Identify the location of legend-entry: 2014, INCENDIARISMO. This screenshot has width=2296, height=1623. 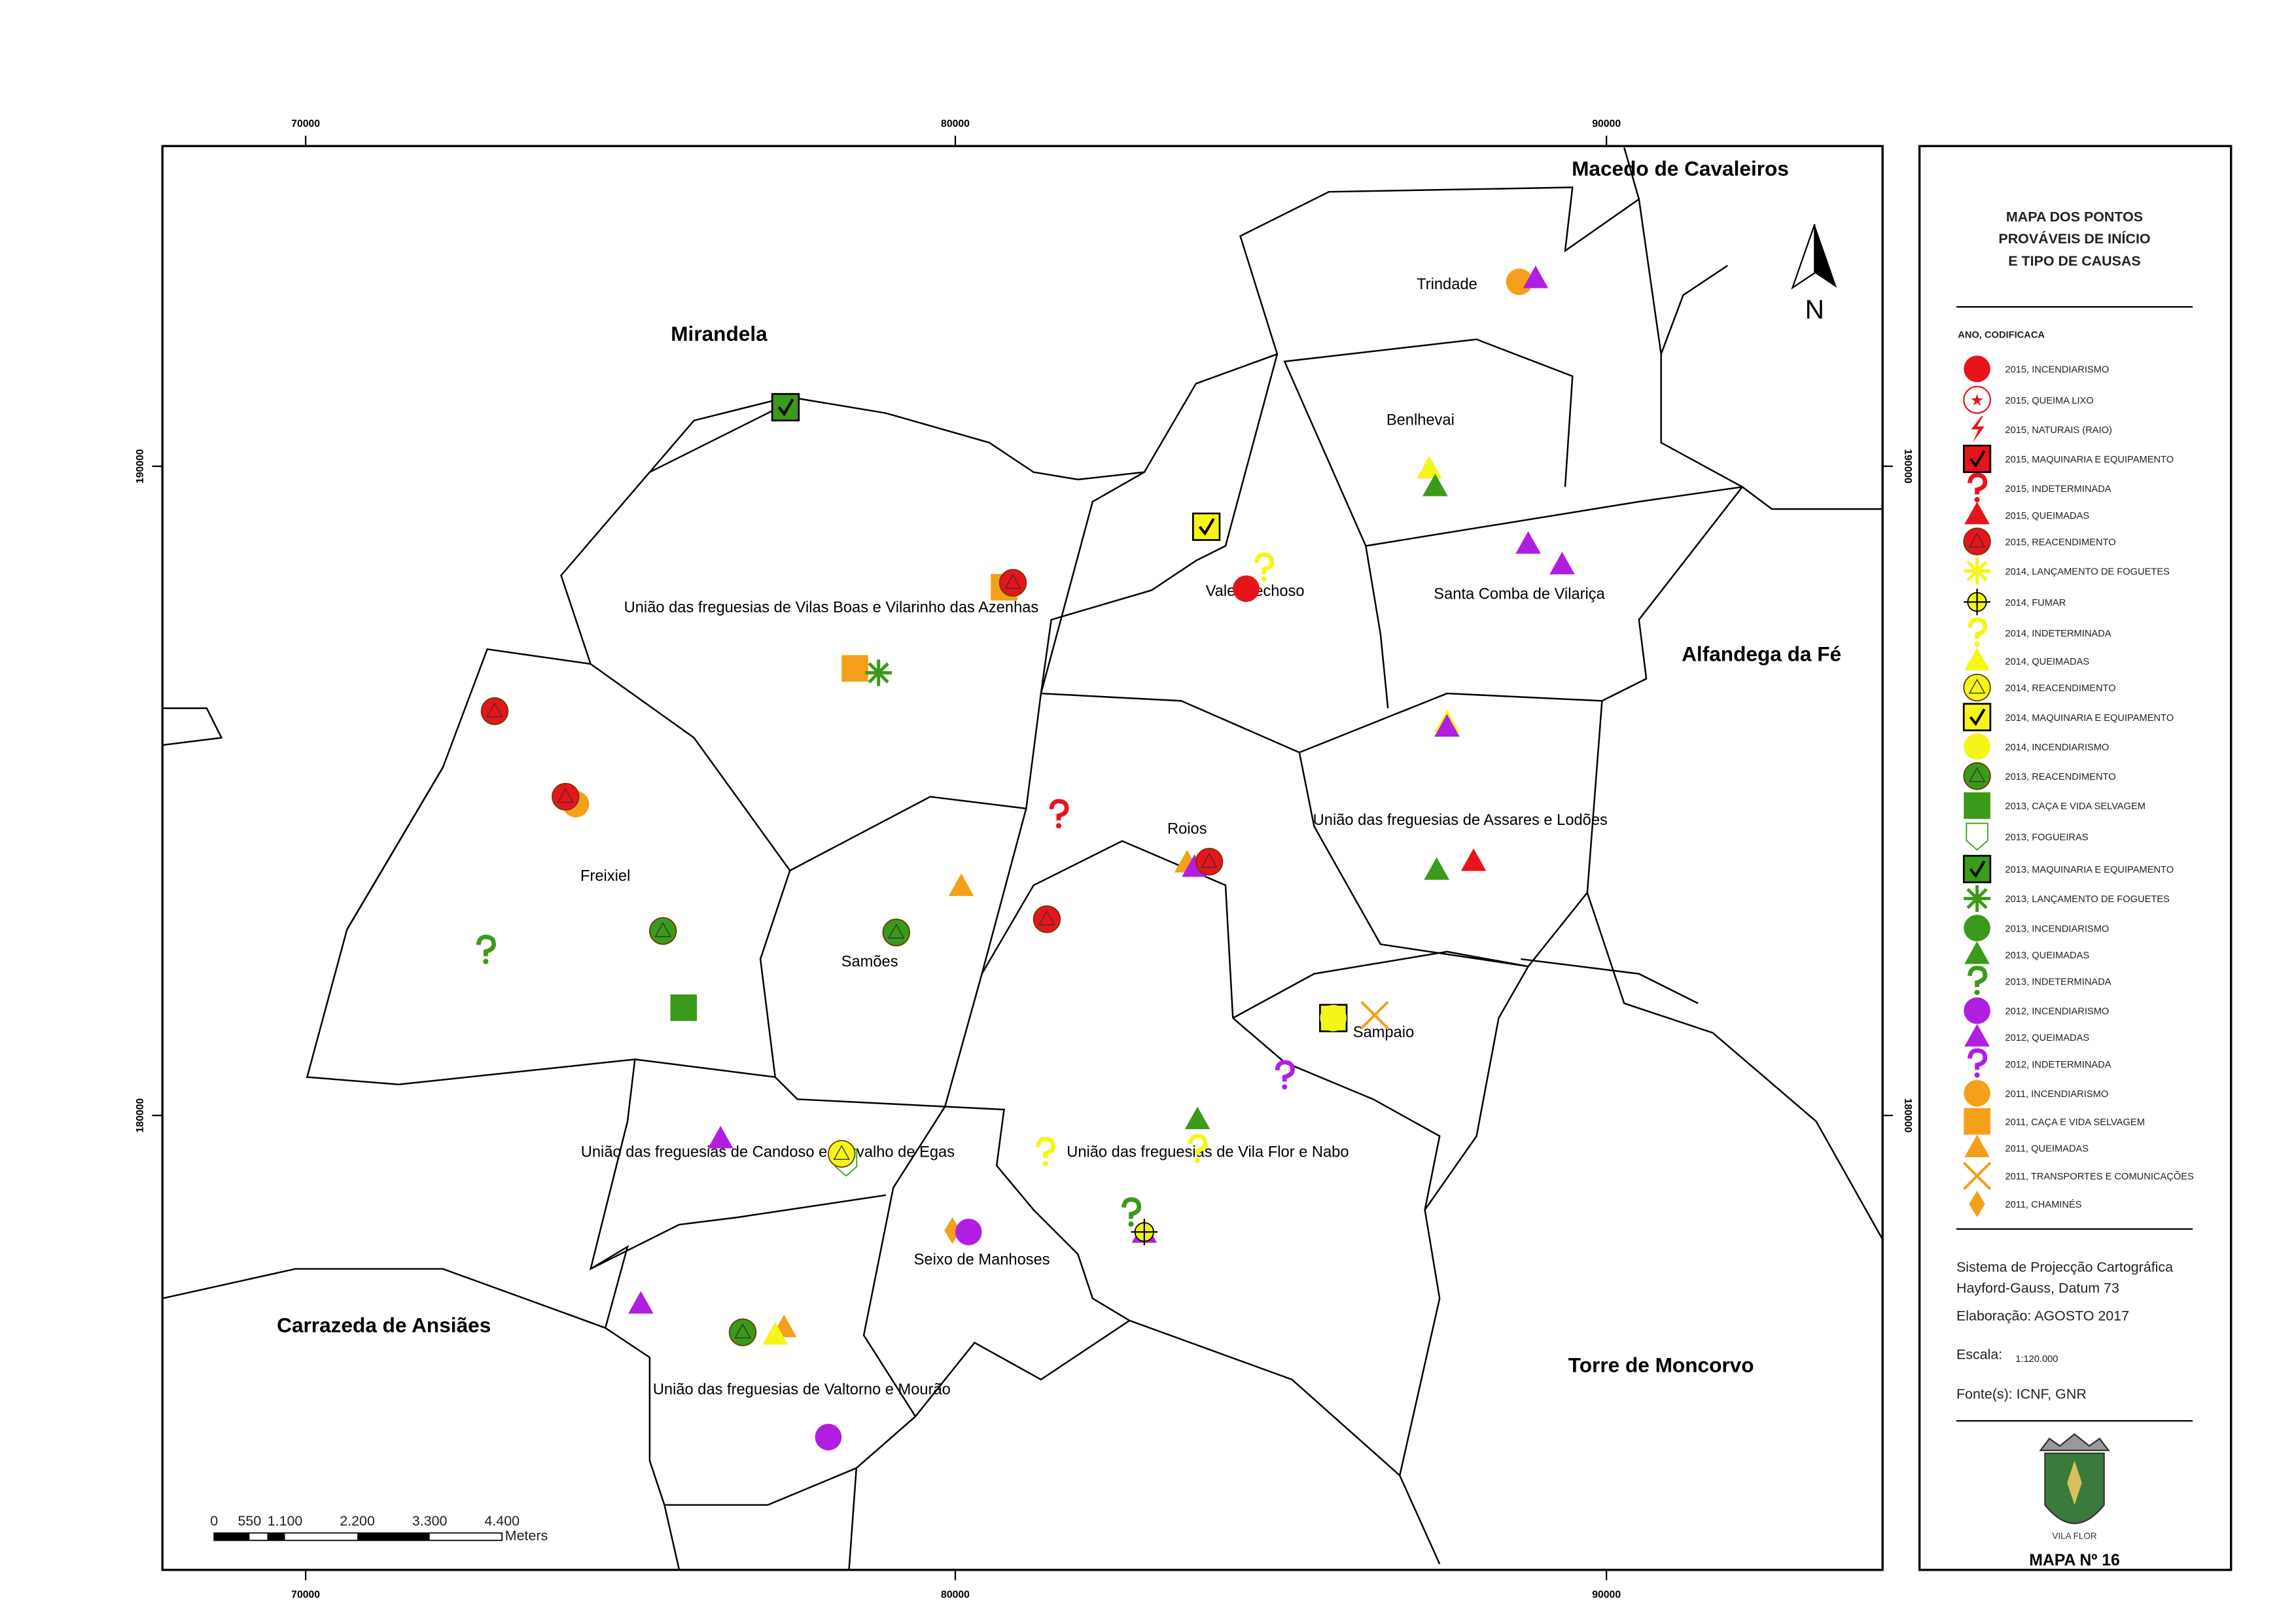
(2057, 748).